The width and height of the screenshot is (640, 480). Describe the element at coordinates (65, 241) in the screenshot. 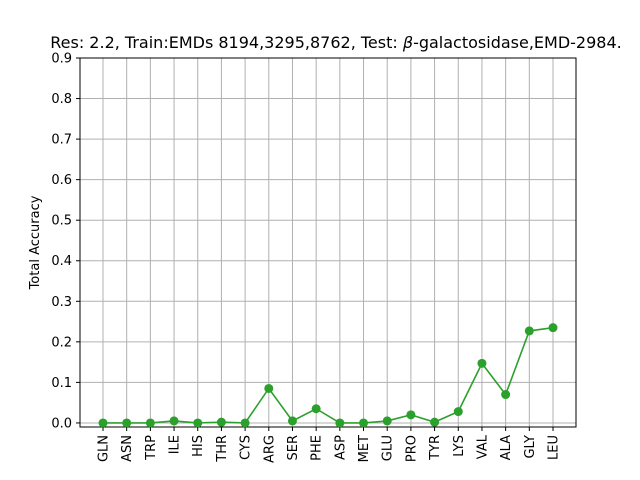

I see `y-axis: 0.0 0.1 0.2 0.3 0.4 0.5 0.6 0.7 0.8 0.9` at that location.